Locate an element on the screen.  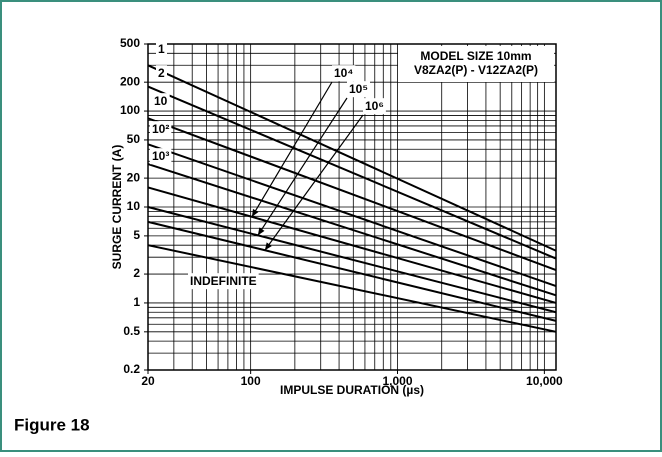
y-tick-label: 50 is located at coordinates (134, 139).